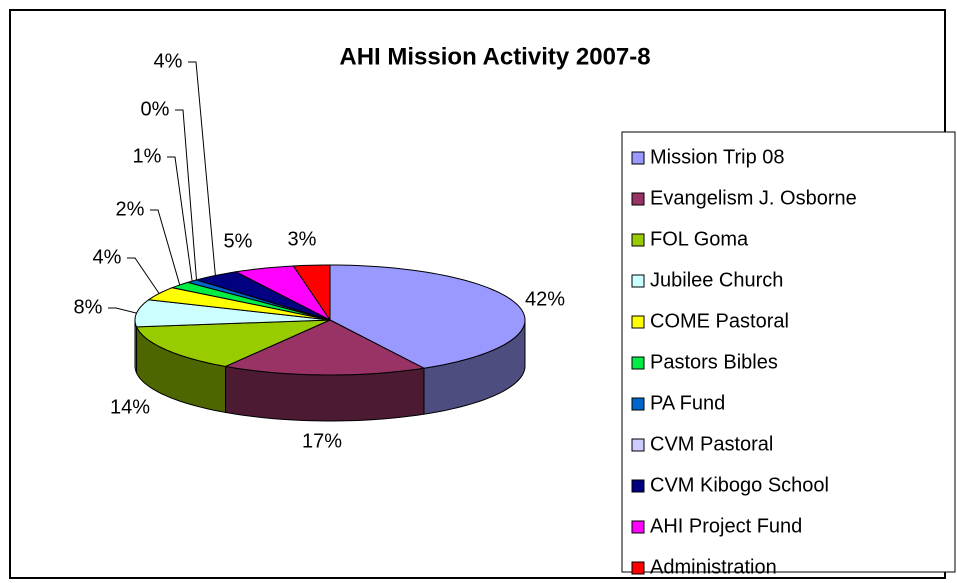 The width and height of the screenshot is (957, 583). I want to click on legend-label: CVM Pastoral, so click(711, 444).